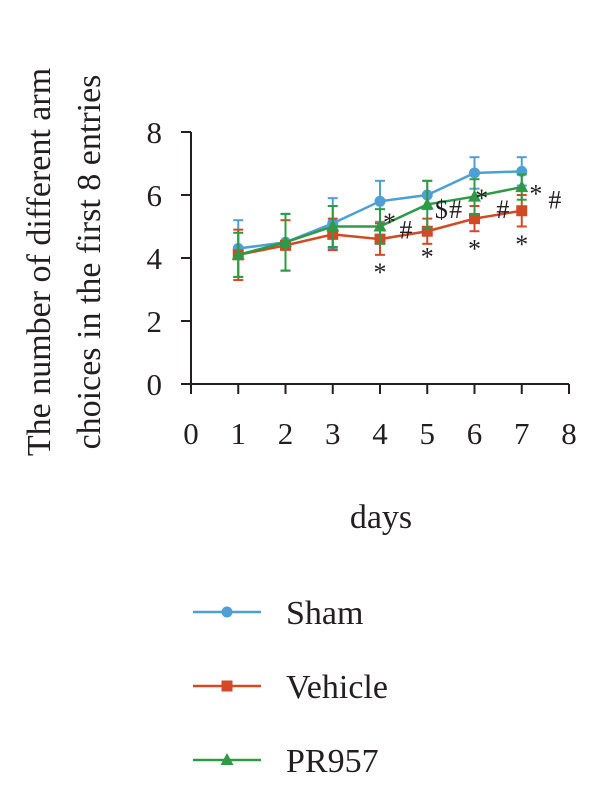  What do you see at coordinates (155, 132) in the screenshot?
I see `y-tick-label: 8` at bounding box center [155, 132].